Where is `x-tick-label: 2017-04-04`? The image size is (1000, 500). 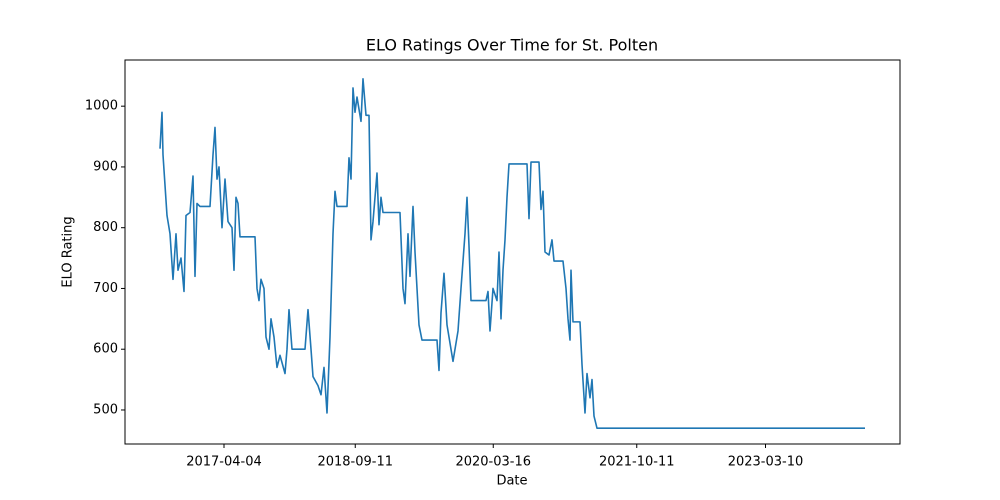 x-tick-label: 2017-04-04 is located at coordinates (224, 462).